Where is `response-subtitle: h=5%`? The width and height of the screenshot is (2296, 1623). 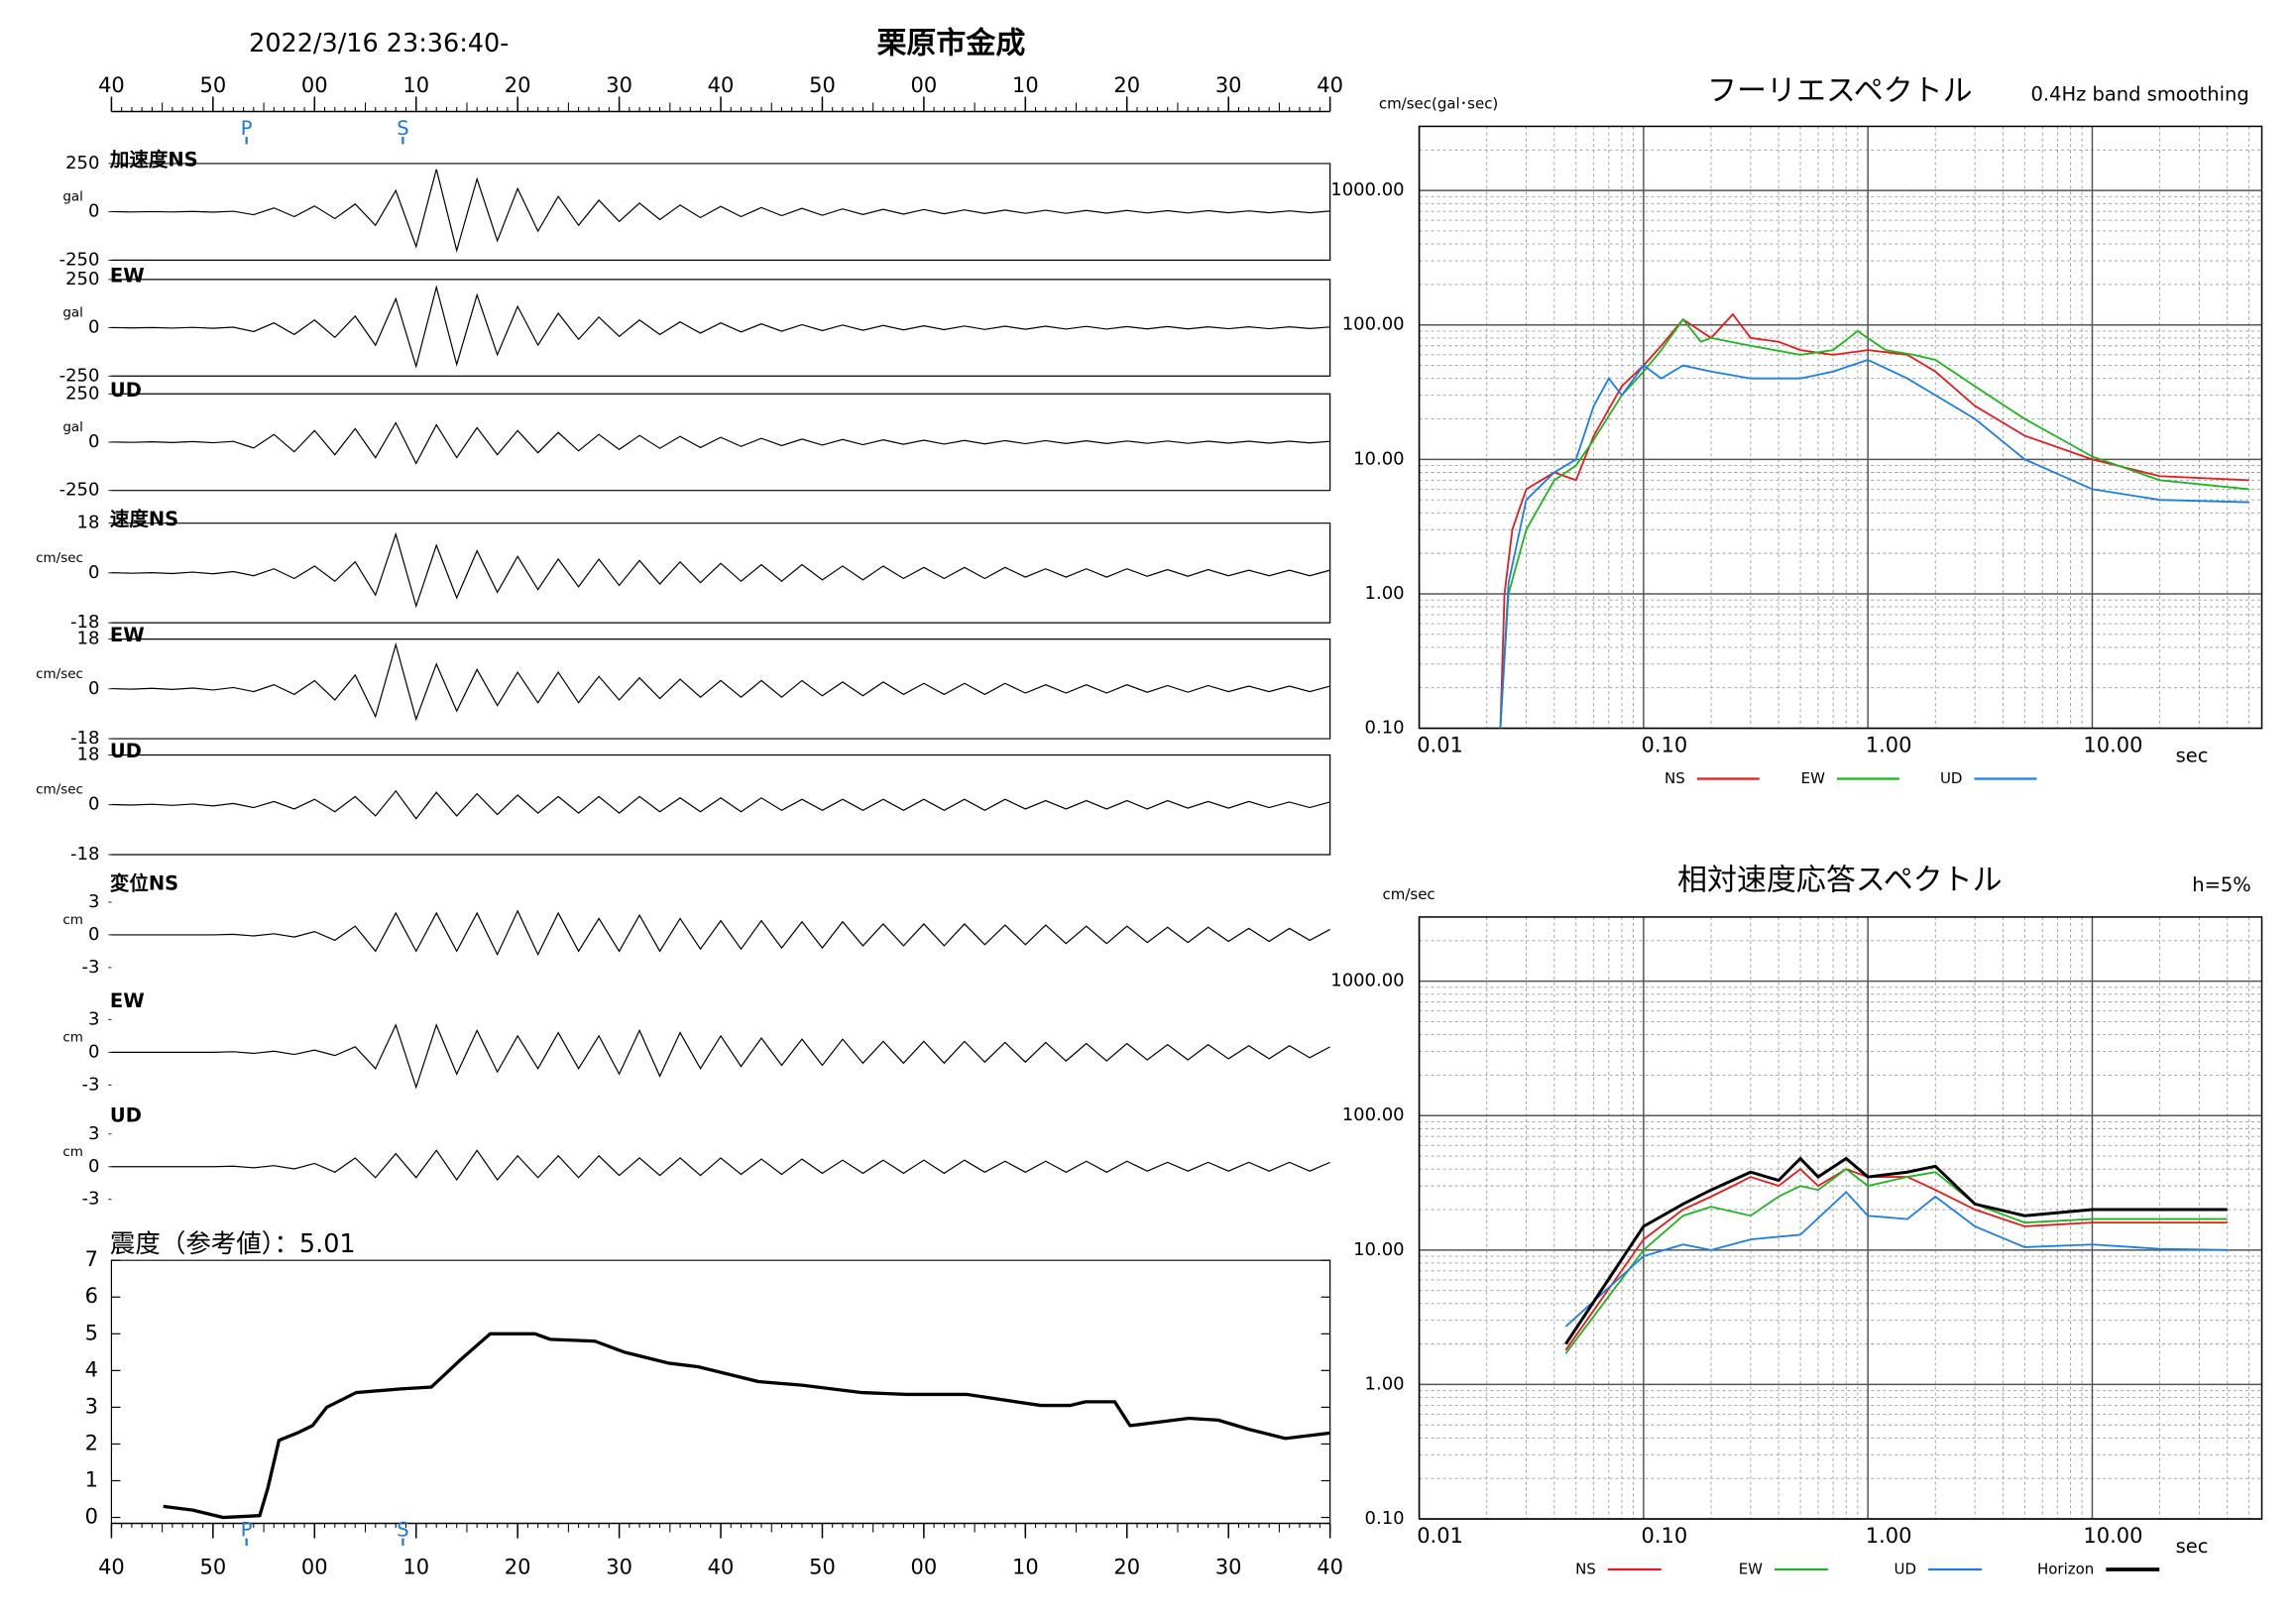
response-subtitle: h=5% is located at coordinates (2221, 884).